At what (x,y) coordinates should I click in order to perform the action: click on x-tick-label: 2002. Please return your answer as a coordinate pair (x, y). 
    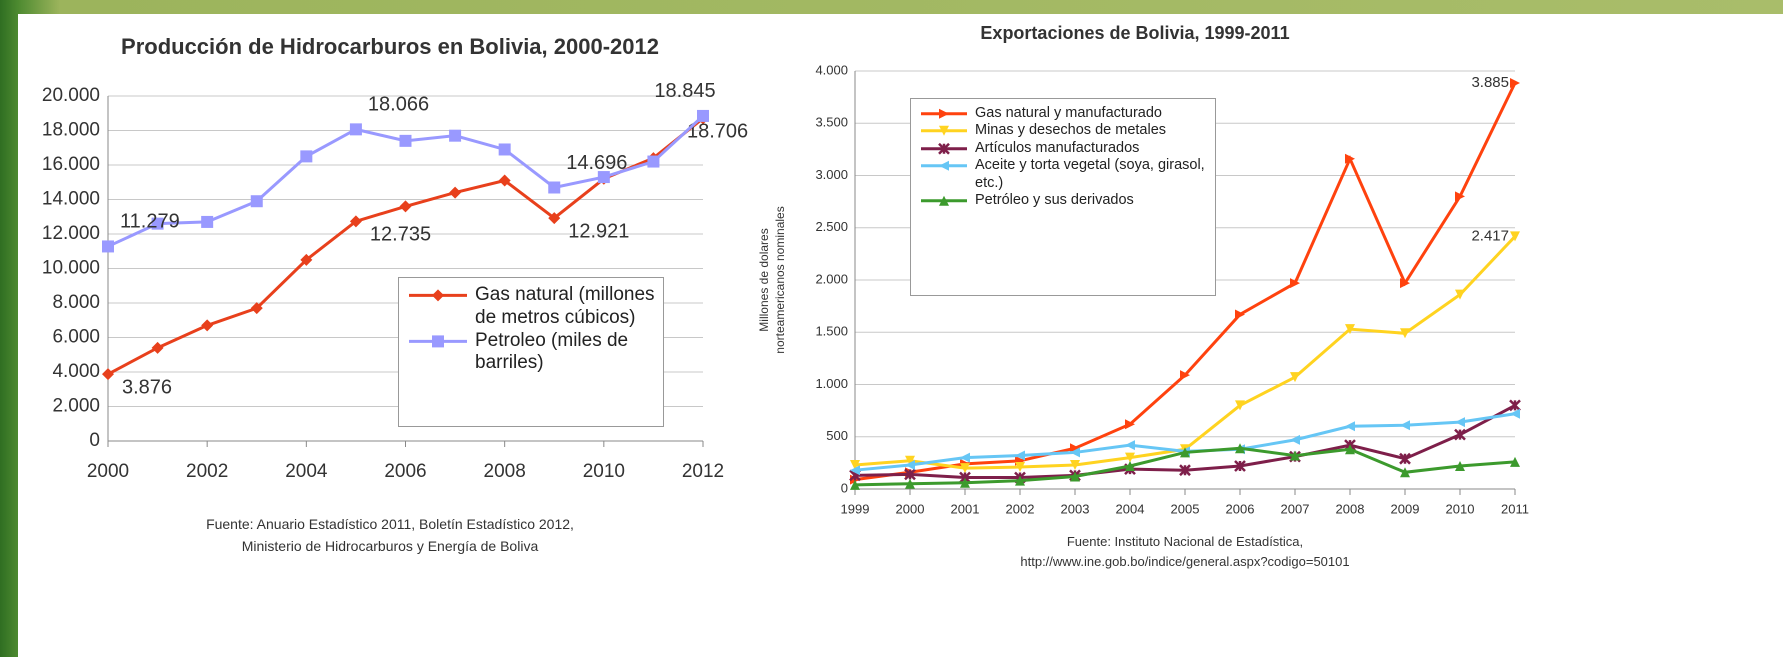
    Looking at the image, I should click on (1020, 508).